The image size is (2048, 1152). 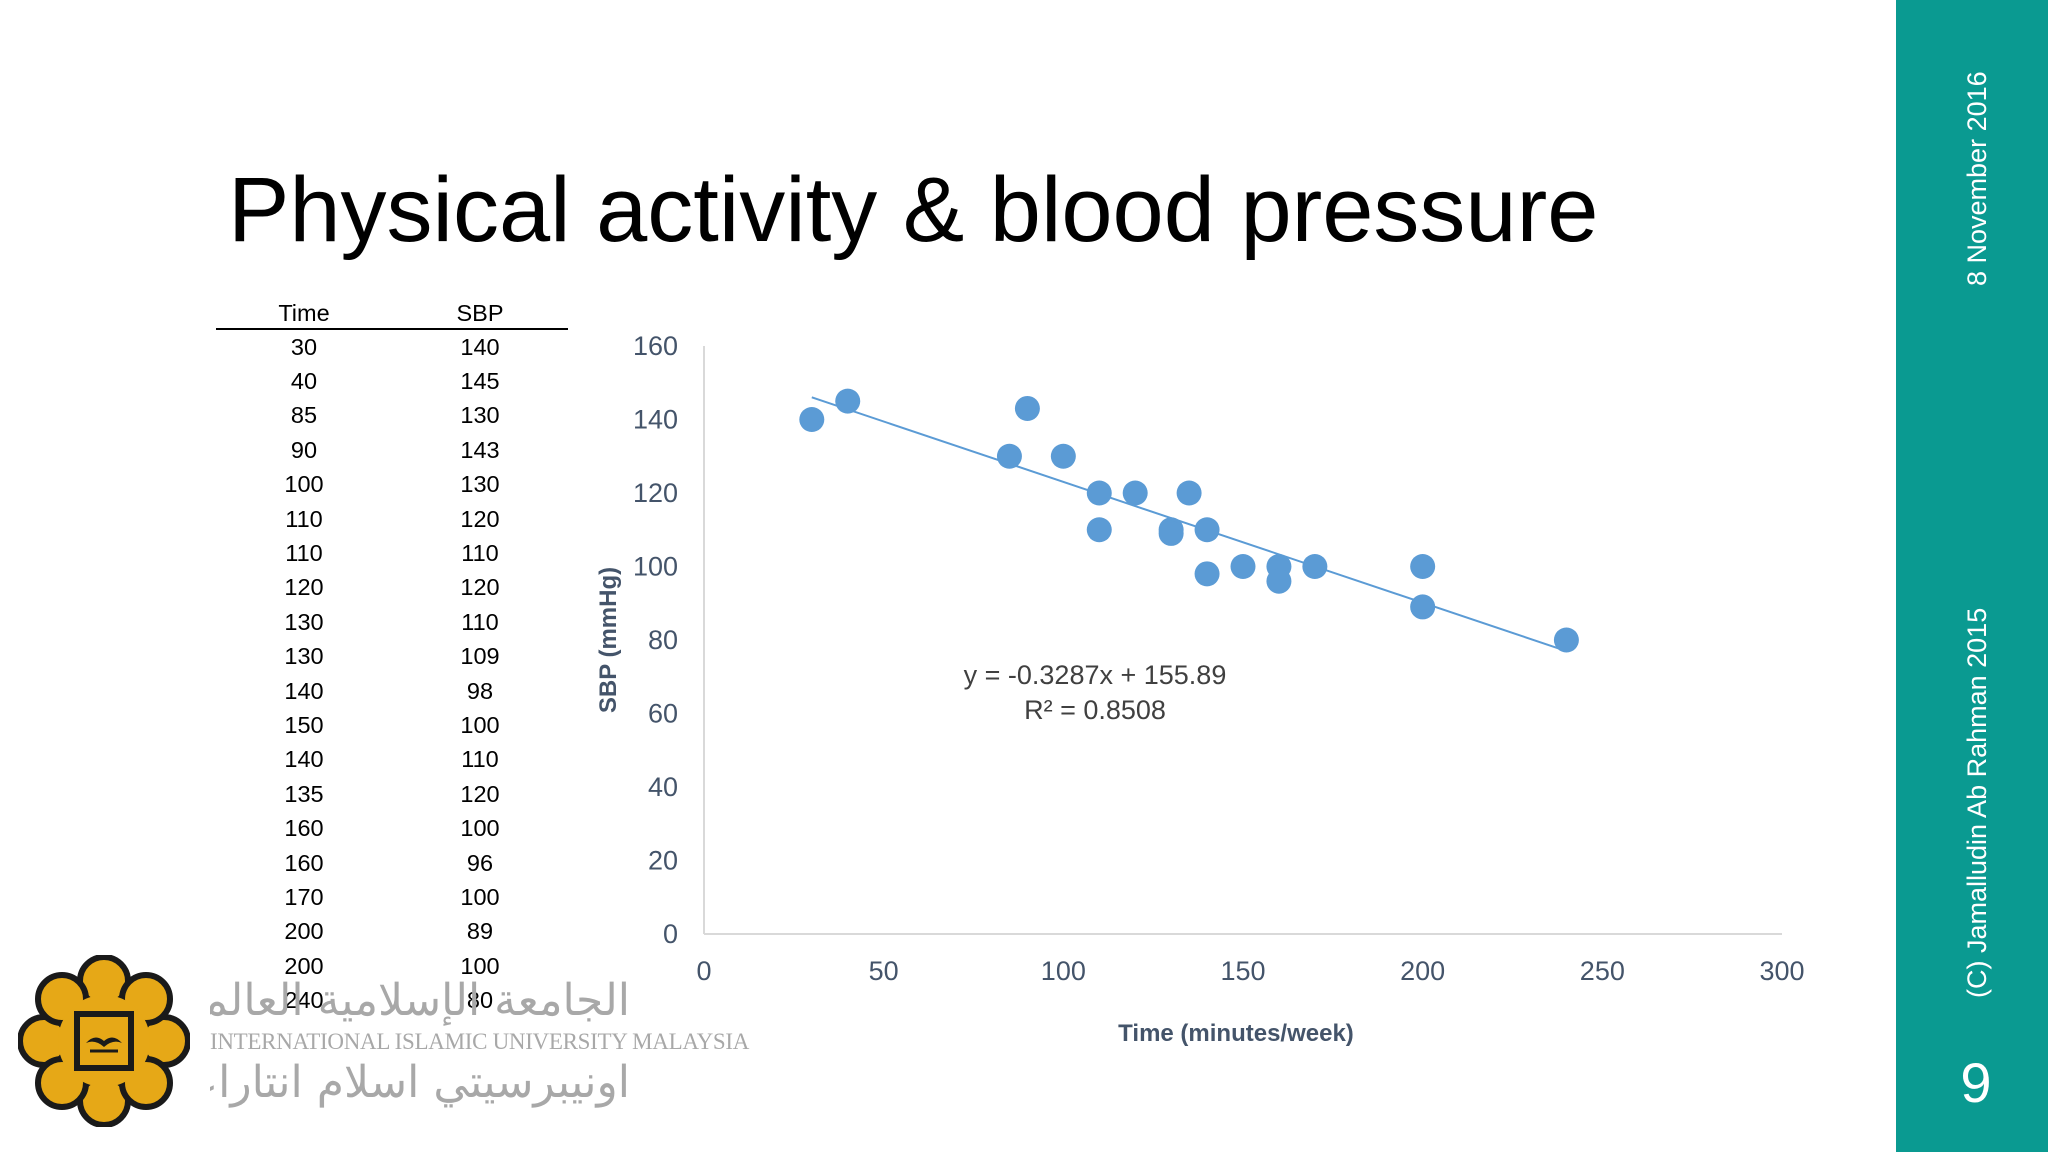 What do you see at coordinates (1602, 971) in the screenshot?
I see `x-tick-label: 250` at bounding box center [1602, 971].